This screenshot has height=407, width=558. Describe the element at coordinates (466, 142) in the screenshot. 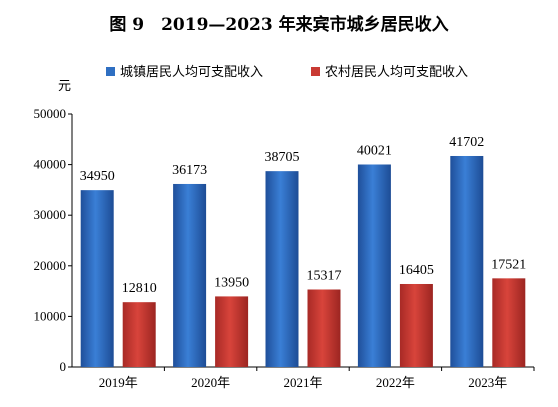

I see `data-label: 41702` at that location.